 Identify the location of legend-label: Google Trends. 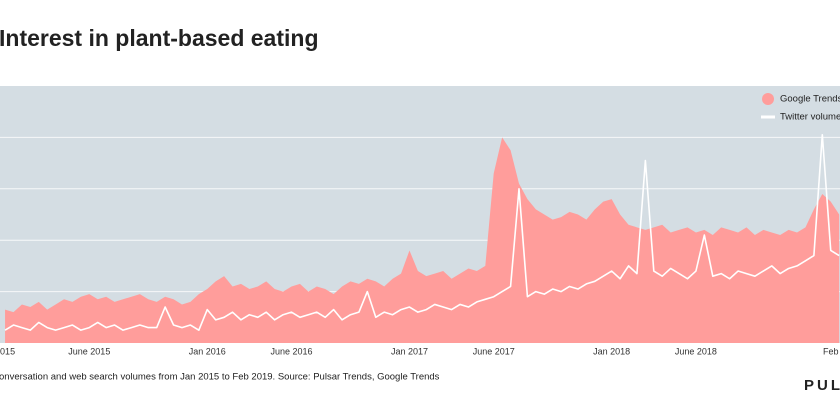
(810, 99).